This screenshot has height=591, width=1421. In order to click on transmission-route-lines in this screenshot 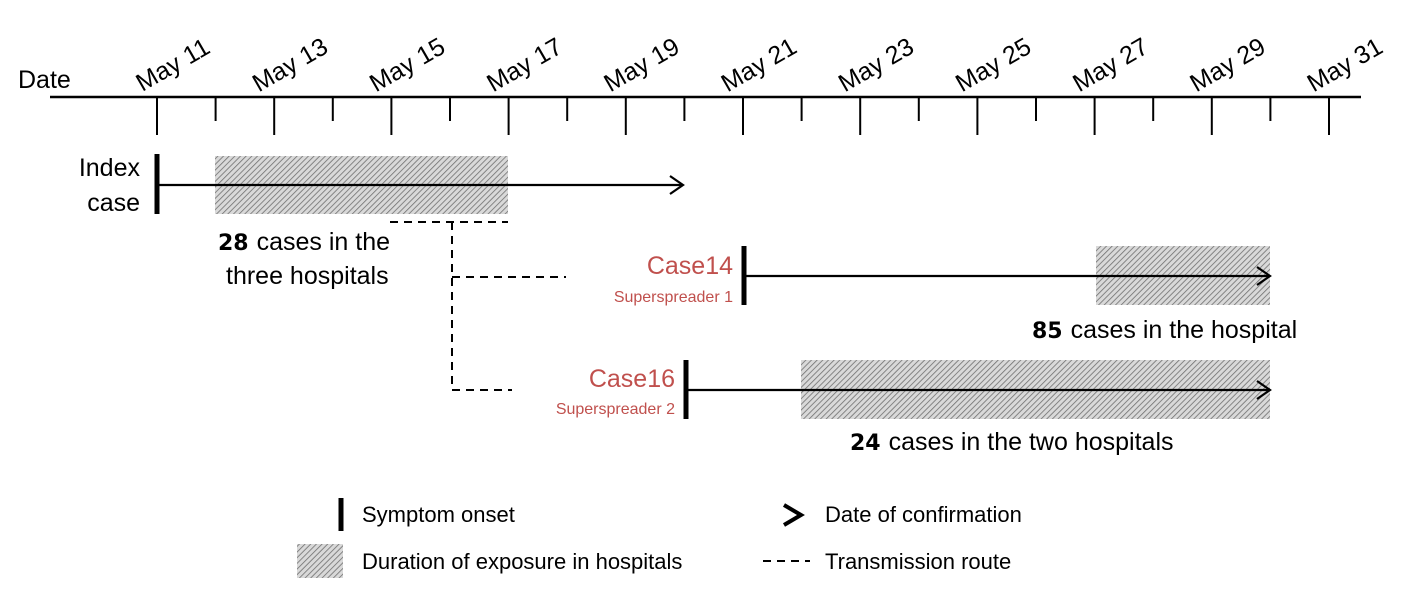, I will do `click(478, 306)`.